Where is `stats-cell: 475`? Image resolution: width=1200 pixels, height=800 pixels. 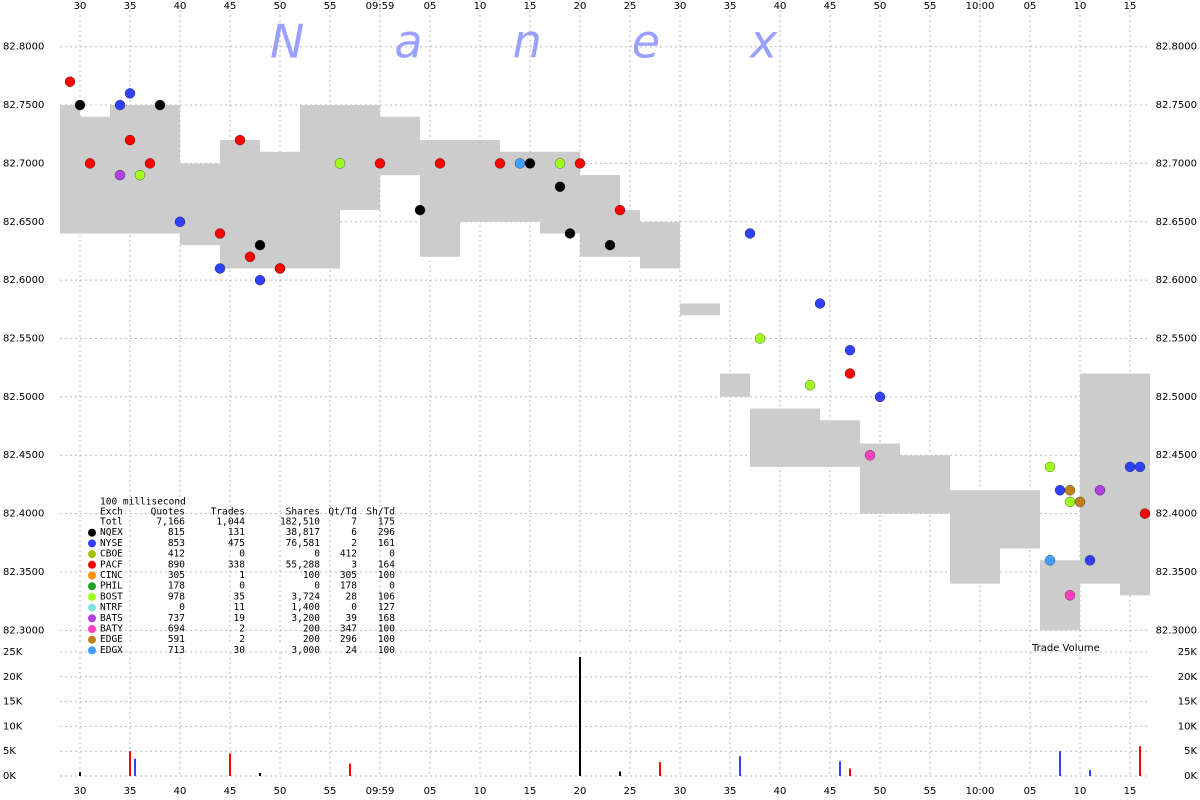
stats-cell: 475 is located at coordinates (236, 543).